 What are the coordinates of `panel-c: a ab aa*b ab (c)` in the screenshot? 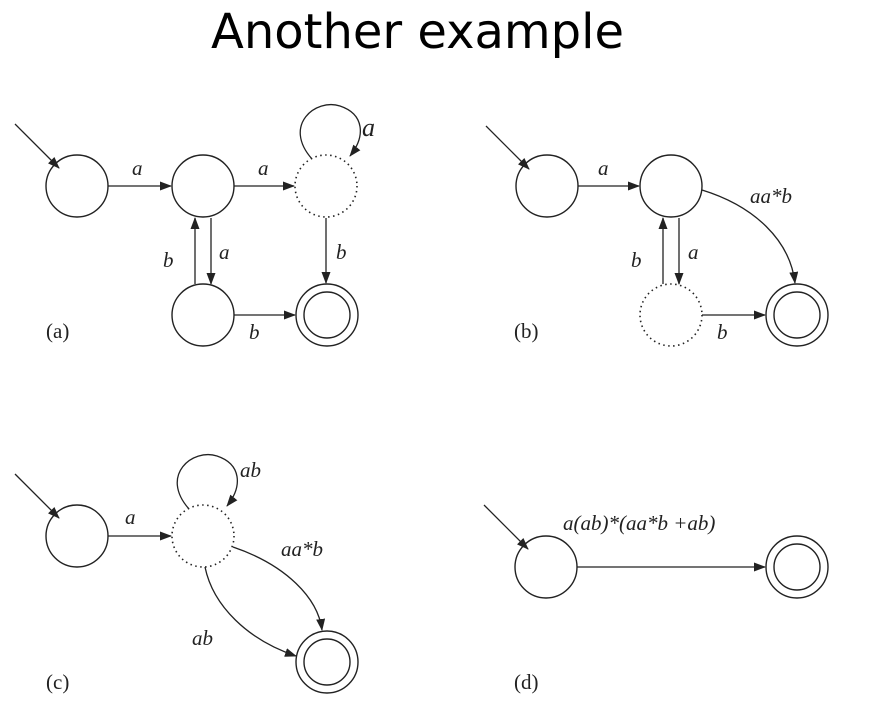 It's located at (186, 574).